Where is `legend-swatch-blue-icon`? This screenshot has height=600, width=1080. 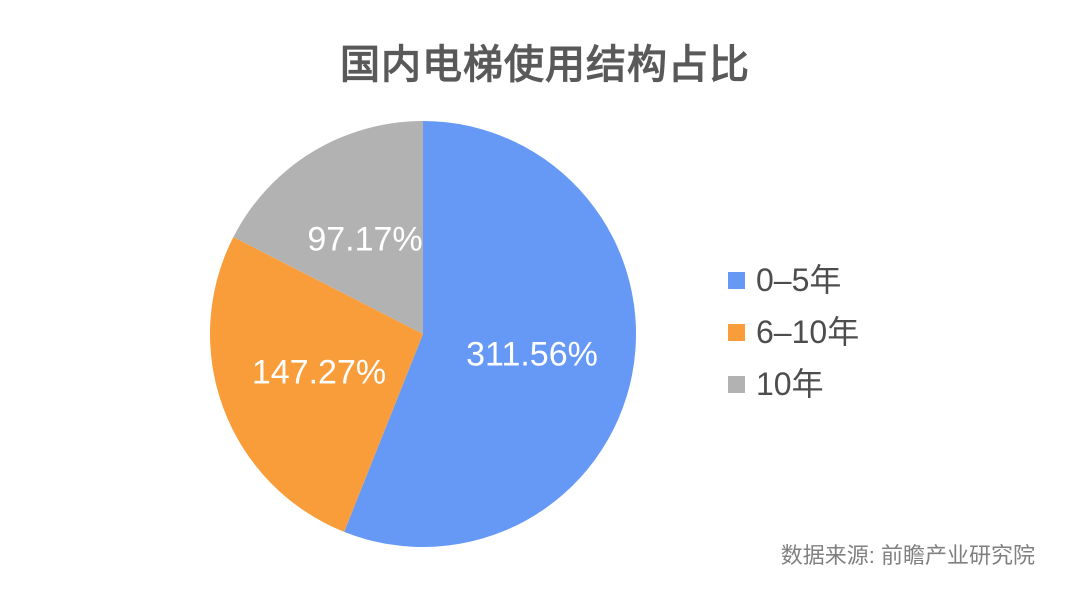
legend-swatch-blue-icon is located at coordinates (736, 280).